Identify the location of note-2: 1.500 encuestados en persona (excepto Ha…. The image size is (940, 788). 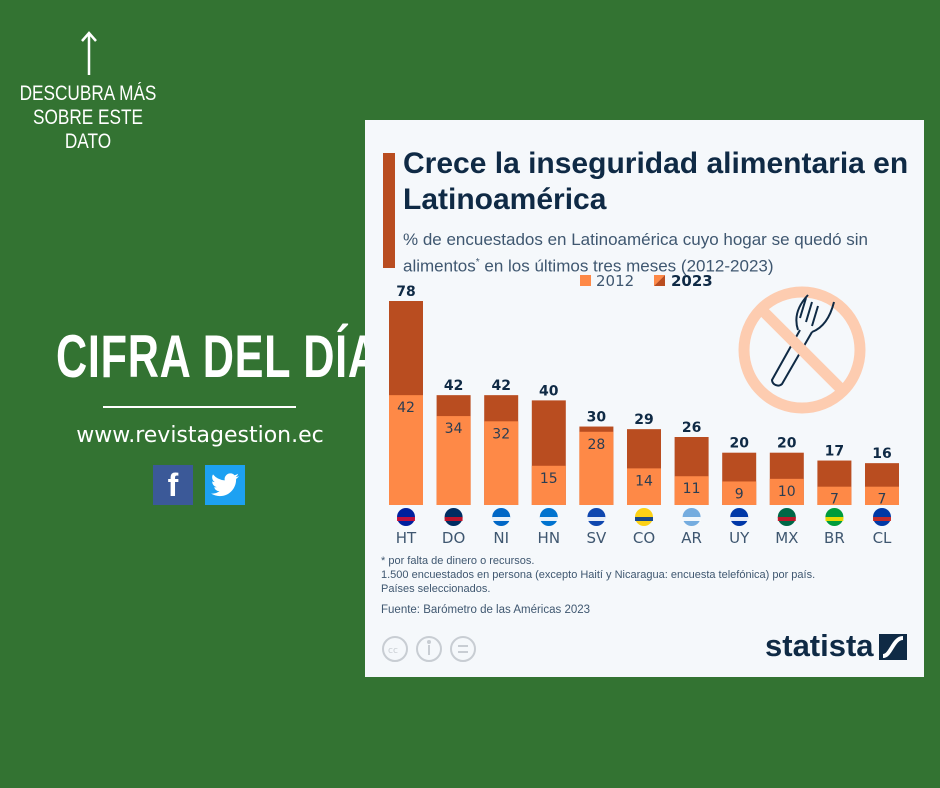
(598, 575).